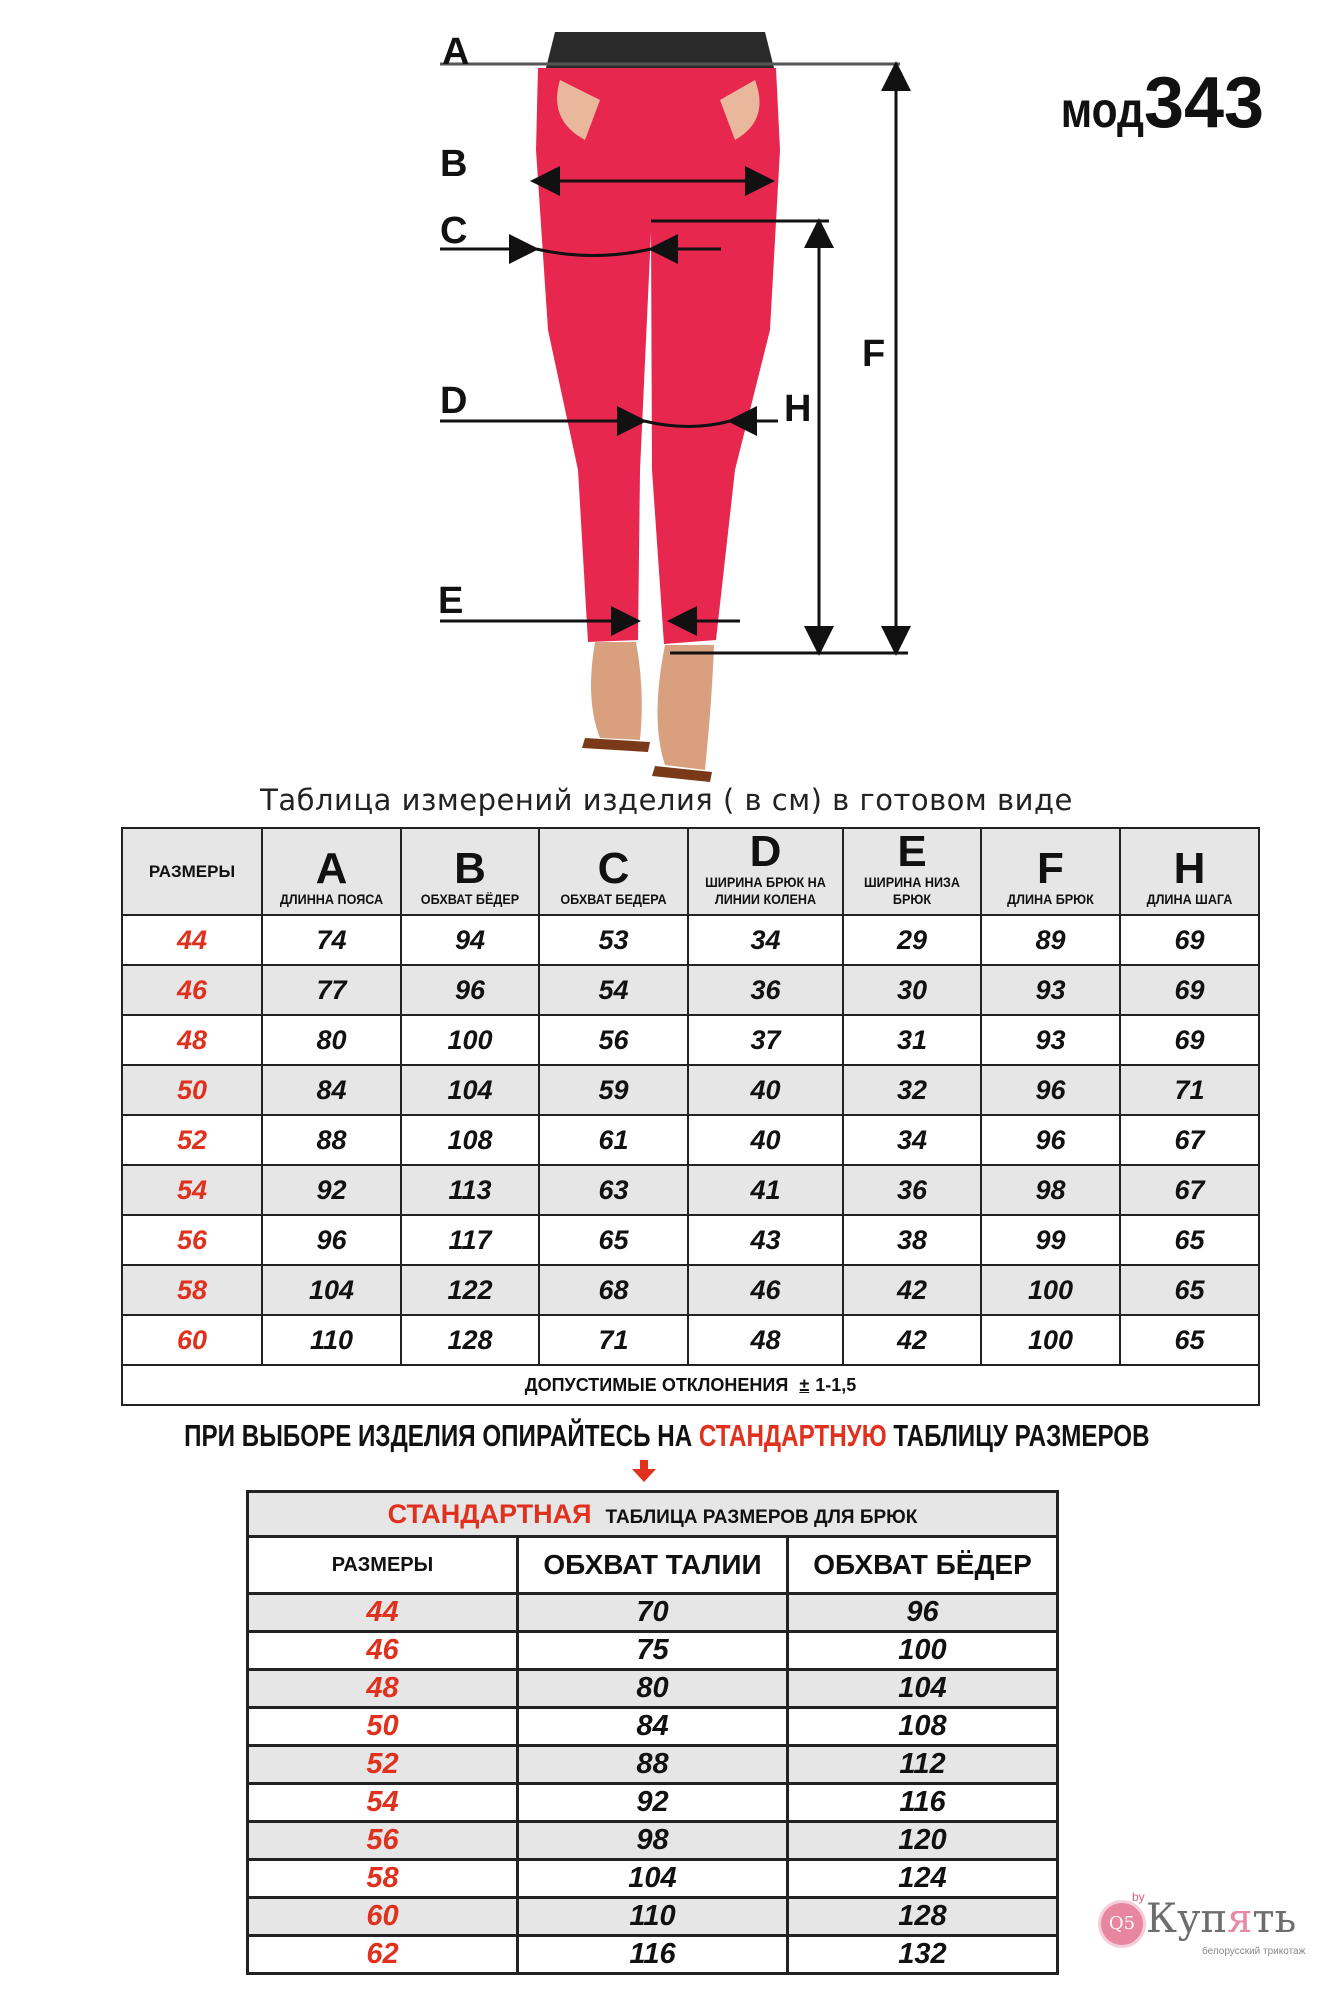 Image resolution: width=1333 pixels, height=2000 pixels. What do you see at coordinates (652, 1726) in the screenshot?
I see `waist-cell: 84` at bounding box center [652, 1726].